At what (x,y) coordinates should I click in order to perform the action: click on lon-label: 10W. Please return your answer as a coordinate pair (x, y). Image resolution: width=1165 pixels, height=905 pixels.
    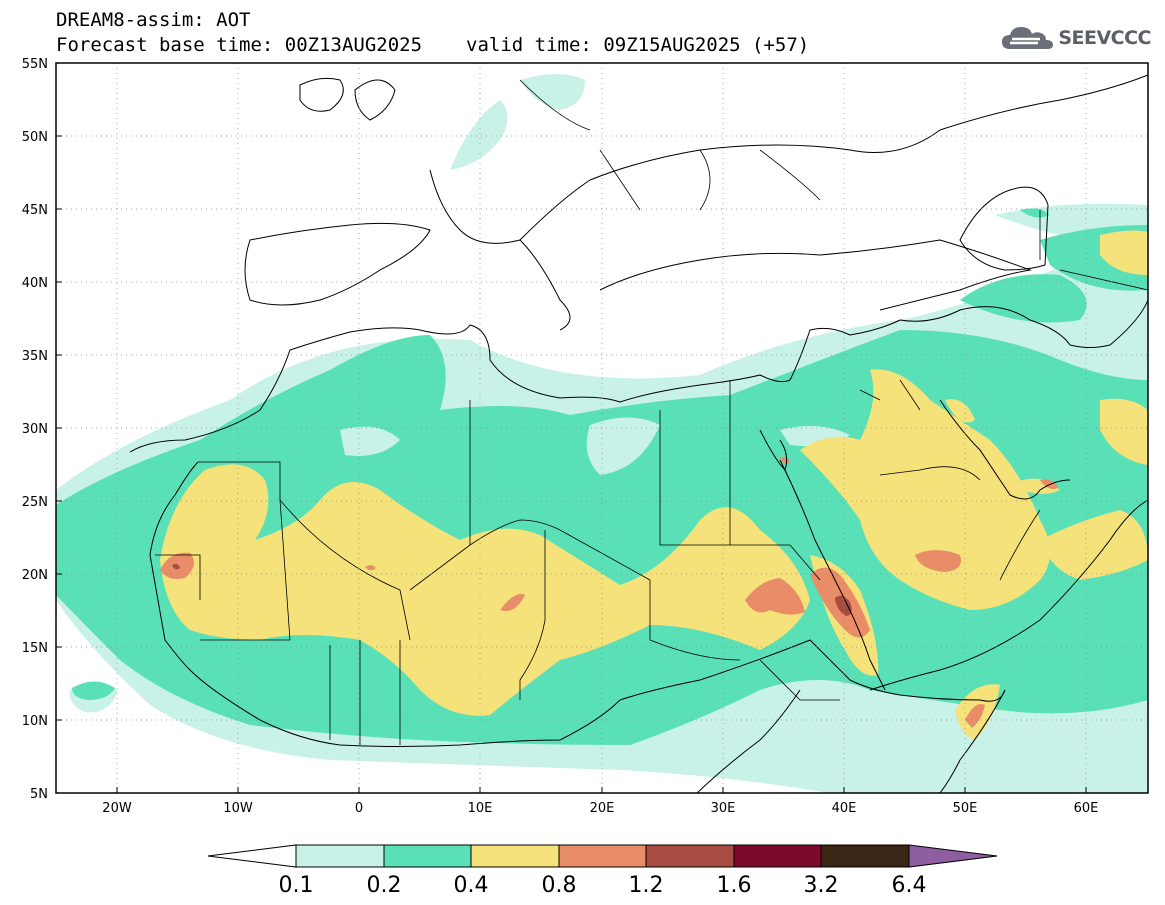
    Looking at the image, I should click on (238, 808).